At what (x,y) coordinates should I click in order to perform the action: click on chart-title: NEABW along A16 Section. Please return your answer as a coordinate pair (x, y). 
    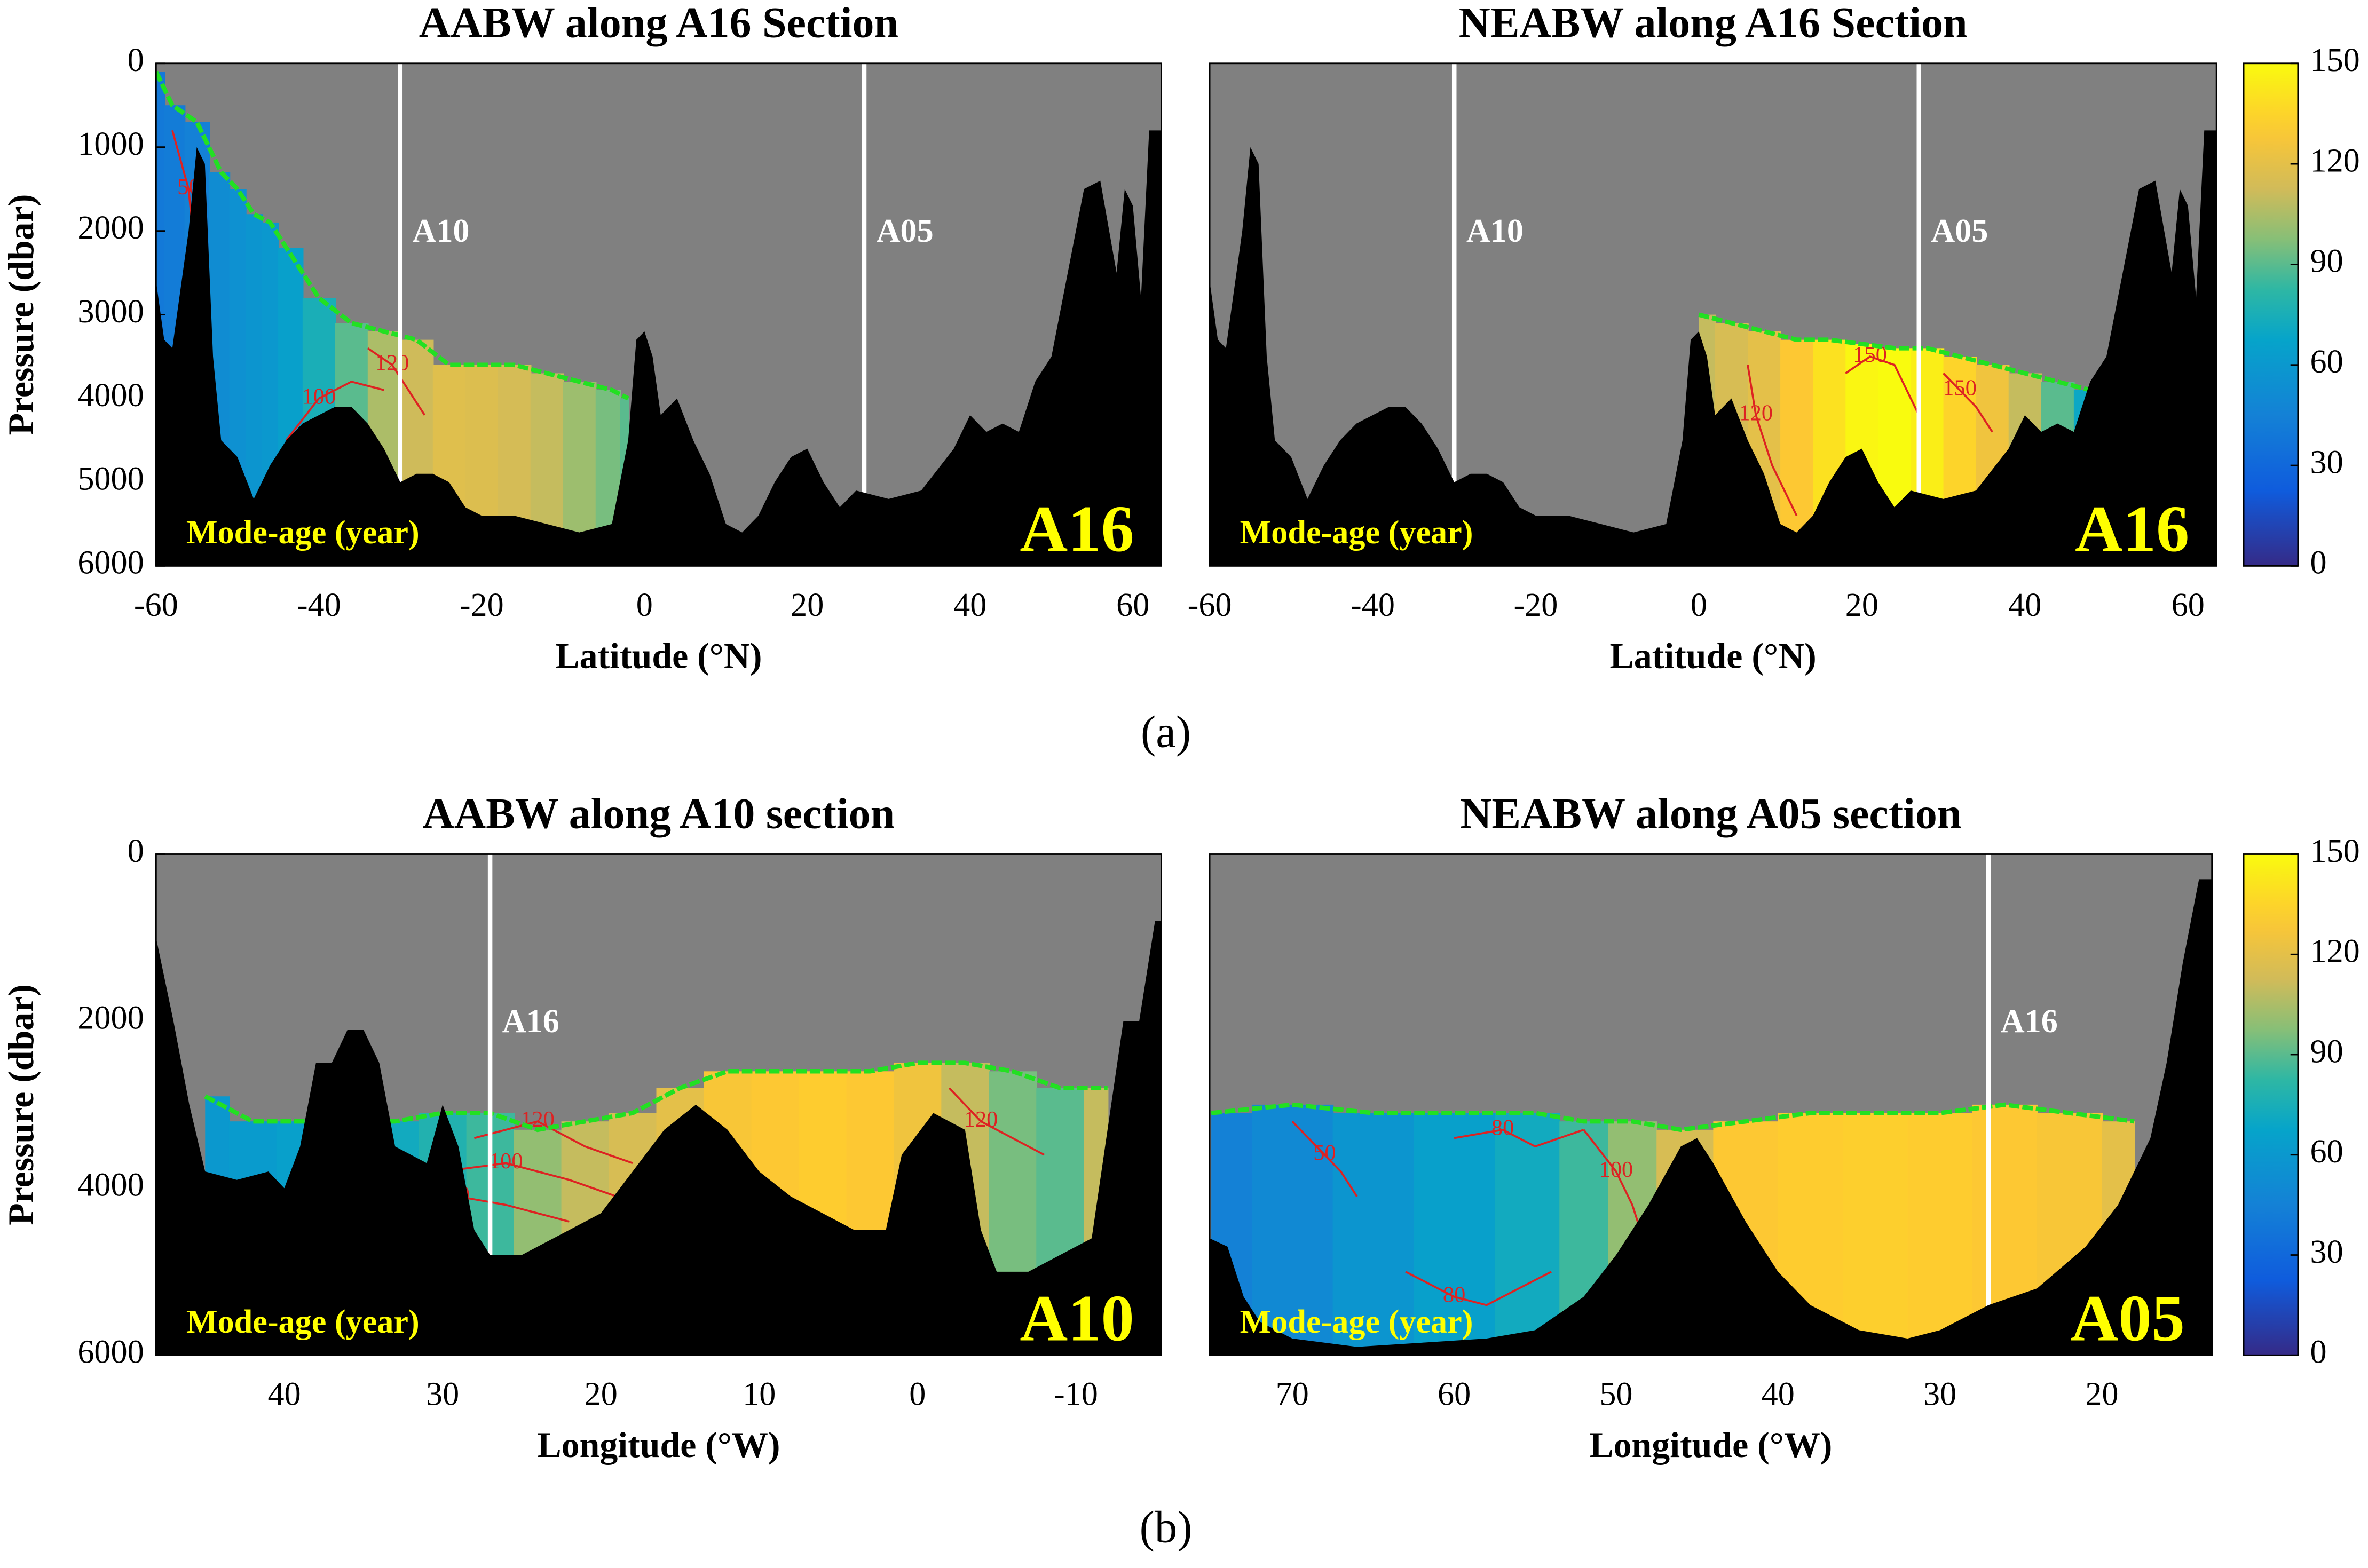
    Looking at the image, I should click on (1713, 23).